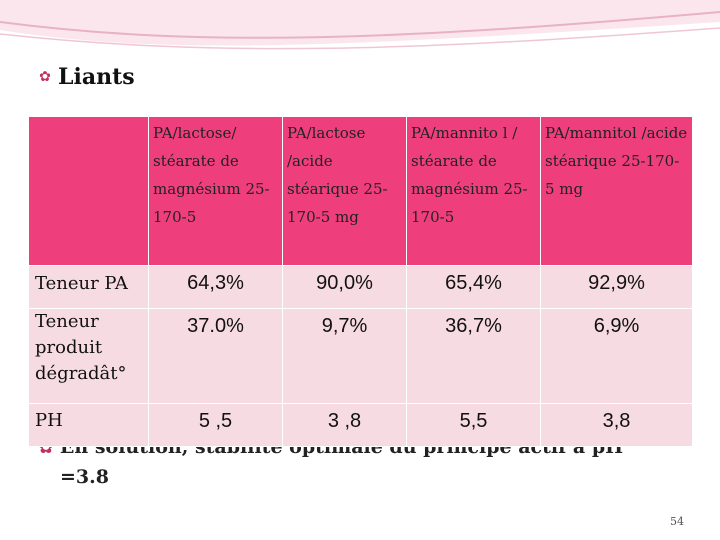 The width and height of the screenshot is (720, 540). What do you see at coordinates (88, 191) in the screenshot?
I see `header-cell-empty` at bounding box center [88, 191].